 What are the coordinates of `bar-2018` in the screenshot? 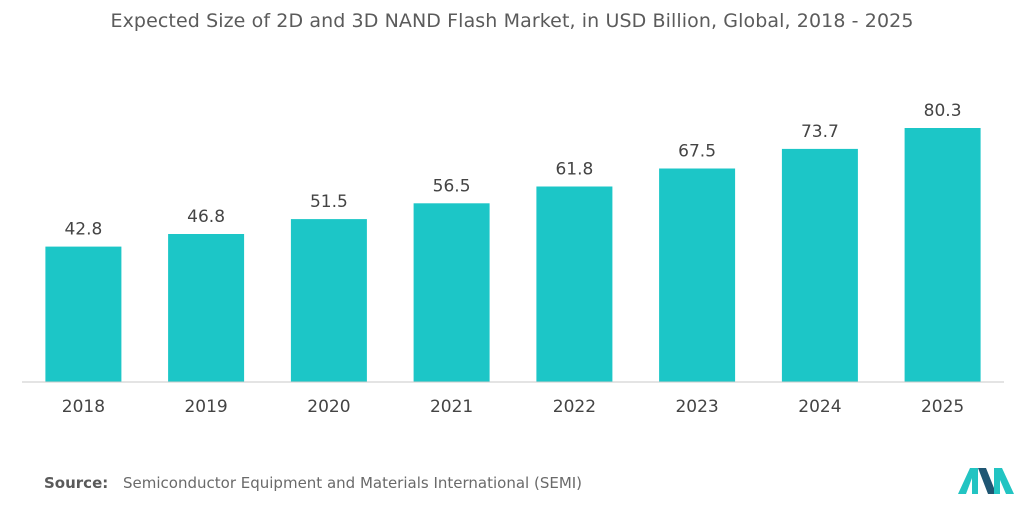 It's located at (83, 314).